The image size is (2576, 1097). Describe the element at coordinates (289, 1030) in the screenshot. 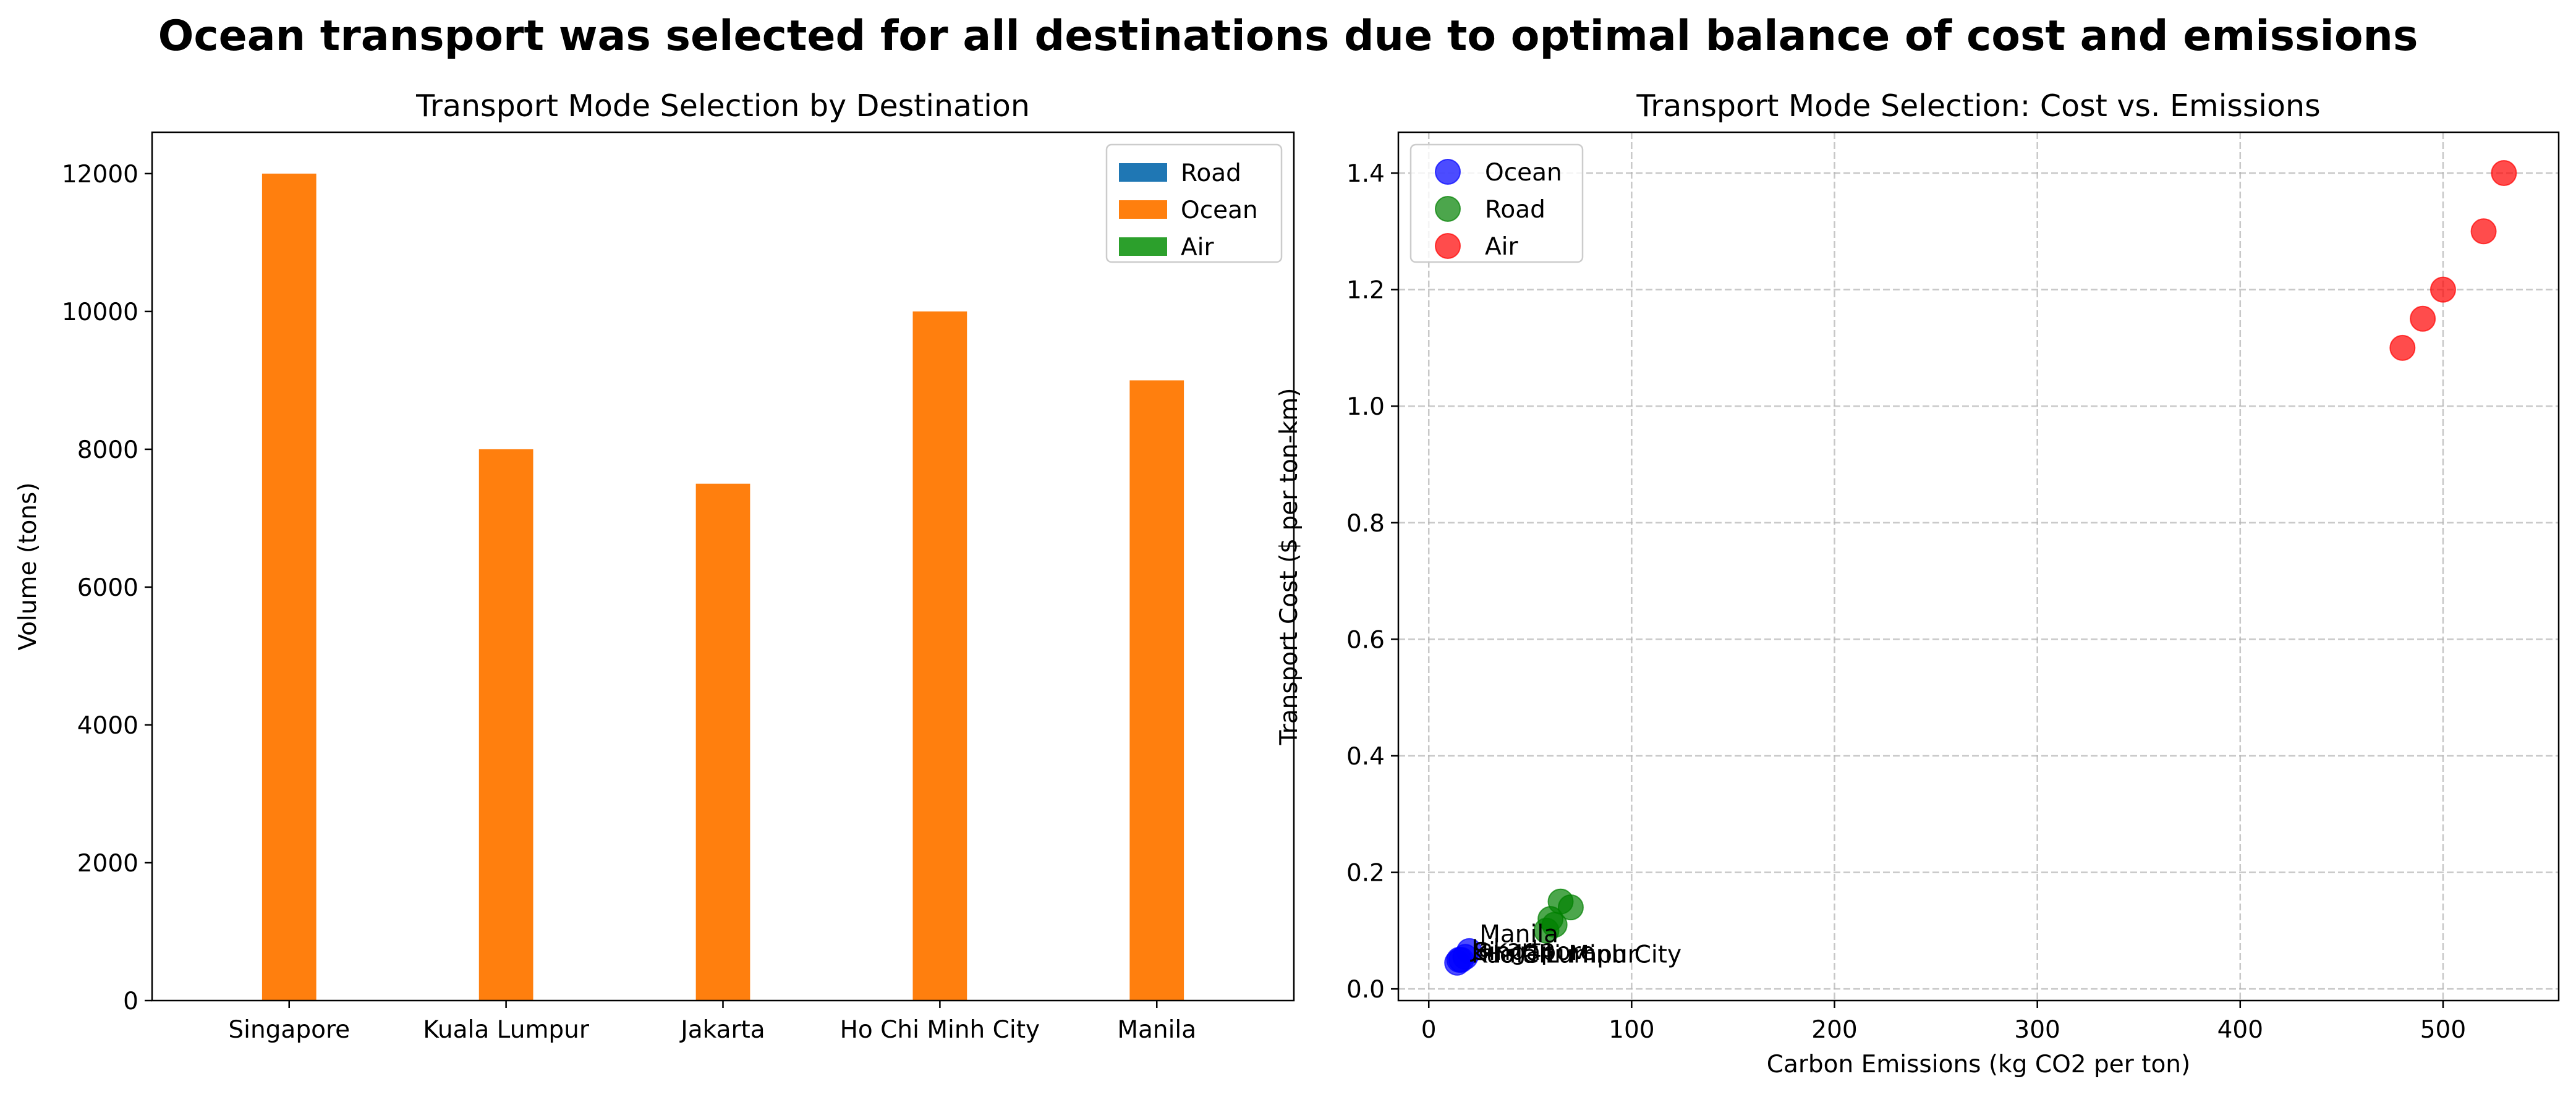

I see `bar-xtick-label-0: Singapore` at that location.